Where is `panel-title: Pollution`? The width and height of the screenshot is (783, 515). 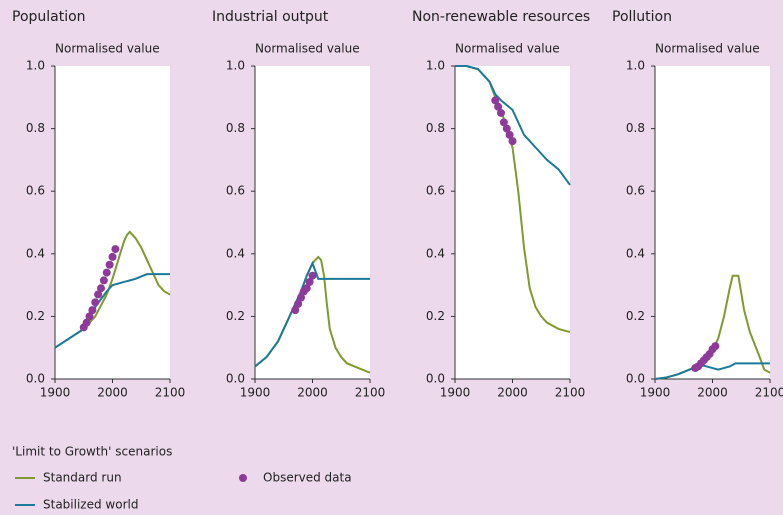
panel-title: Pollution is located at coordinates (642, 17).